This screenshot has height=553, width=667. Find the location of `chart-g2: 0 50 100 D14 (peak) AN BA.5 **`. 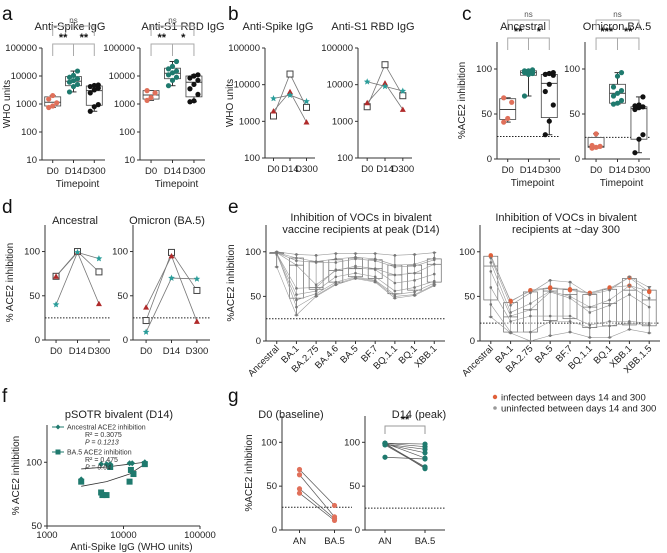

chart-g2: 0 50 100 D14 (peak) AN BA.5 ** is located at coordinates (395, 478).